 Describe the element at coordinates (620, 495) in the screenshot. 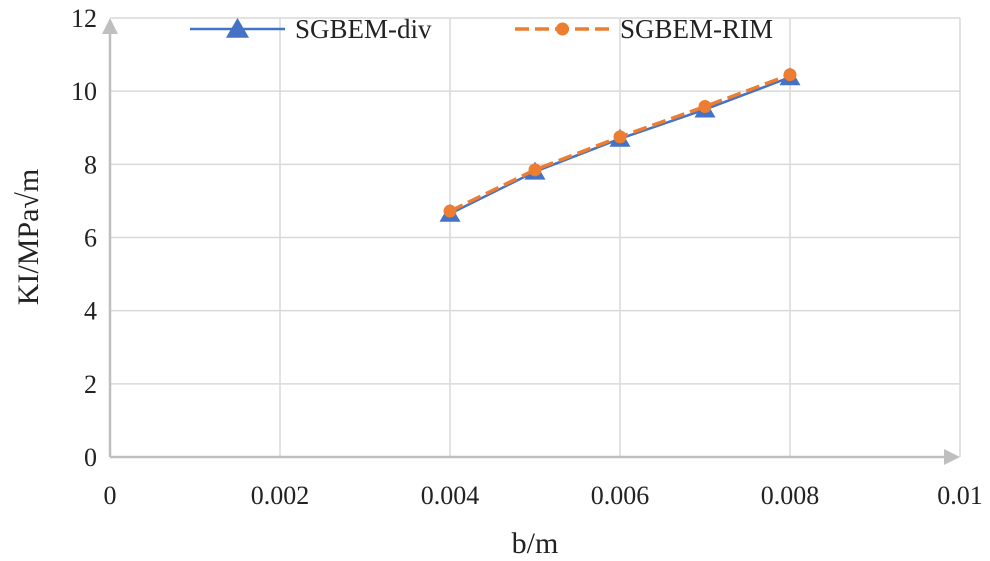

I see `x-tick-label: 0.006` at that location.